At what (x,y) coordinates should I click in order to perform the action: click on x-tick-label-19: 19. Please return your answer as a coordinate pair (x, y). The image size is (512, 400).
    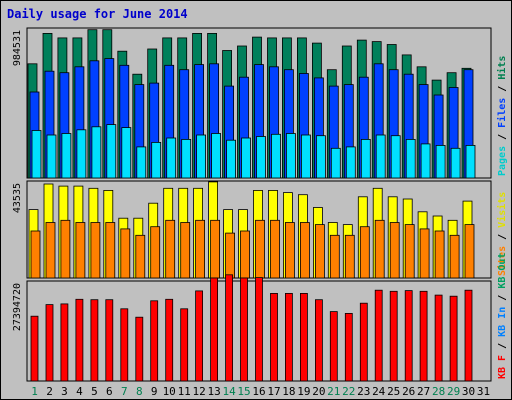
    Looking at the image, I should click on (303, 391).